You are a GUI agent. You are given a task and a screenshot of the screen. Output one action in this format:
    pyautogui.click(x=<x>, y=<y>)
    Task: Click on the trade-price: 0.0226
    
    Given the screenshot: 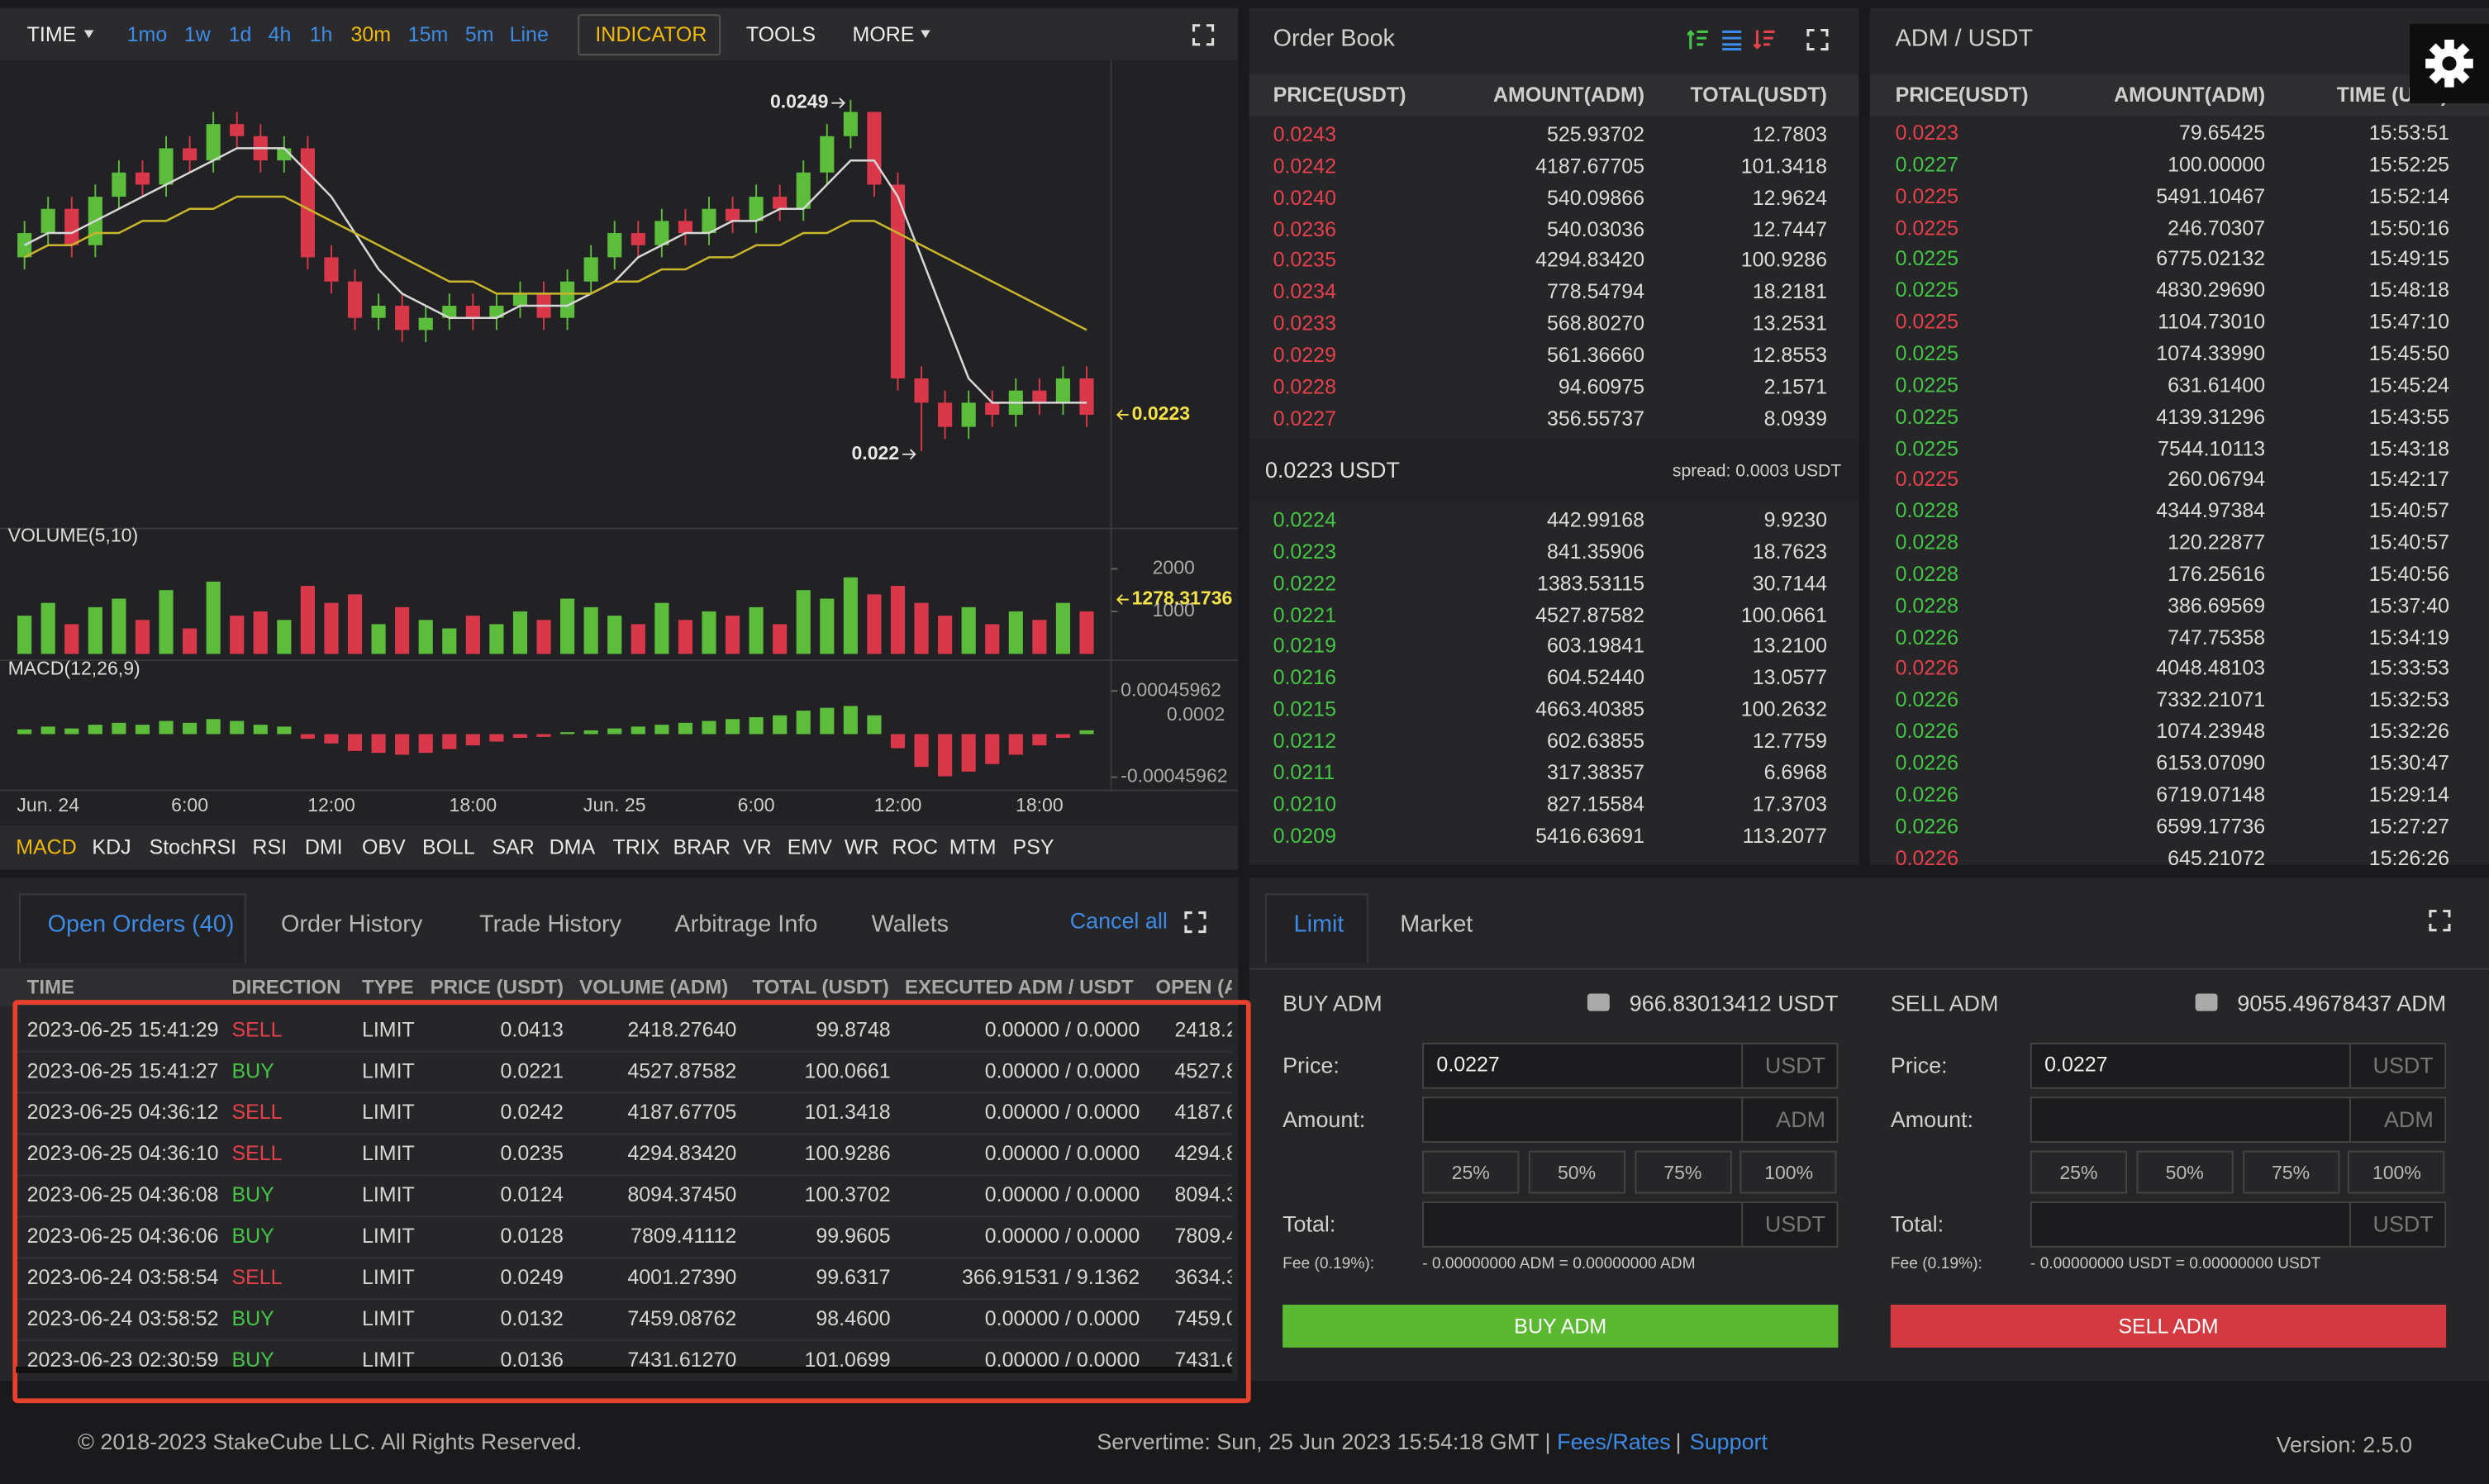 What is the action you would take?
    pyautogui.click(x=1927, y=762)
    